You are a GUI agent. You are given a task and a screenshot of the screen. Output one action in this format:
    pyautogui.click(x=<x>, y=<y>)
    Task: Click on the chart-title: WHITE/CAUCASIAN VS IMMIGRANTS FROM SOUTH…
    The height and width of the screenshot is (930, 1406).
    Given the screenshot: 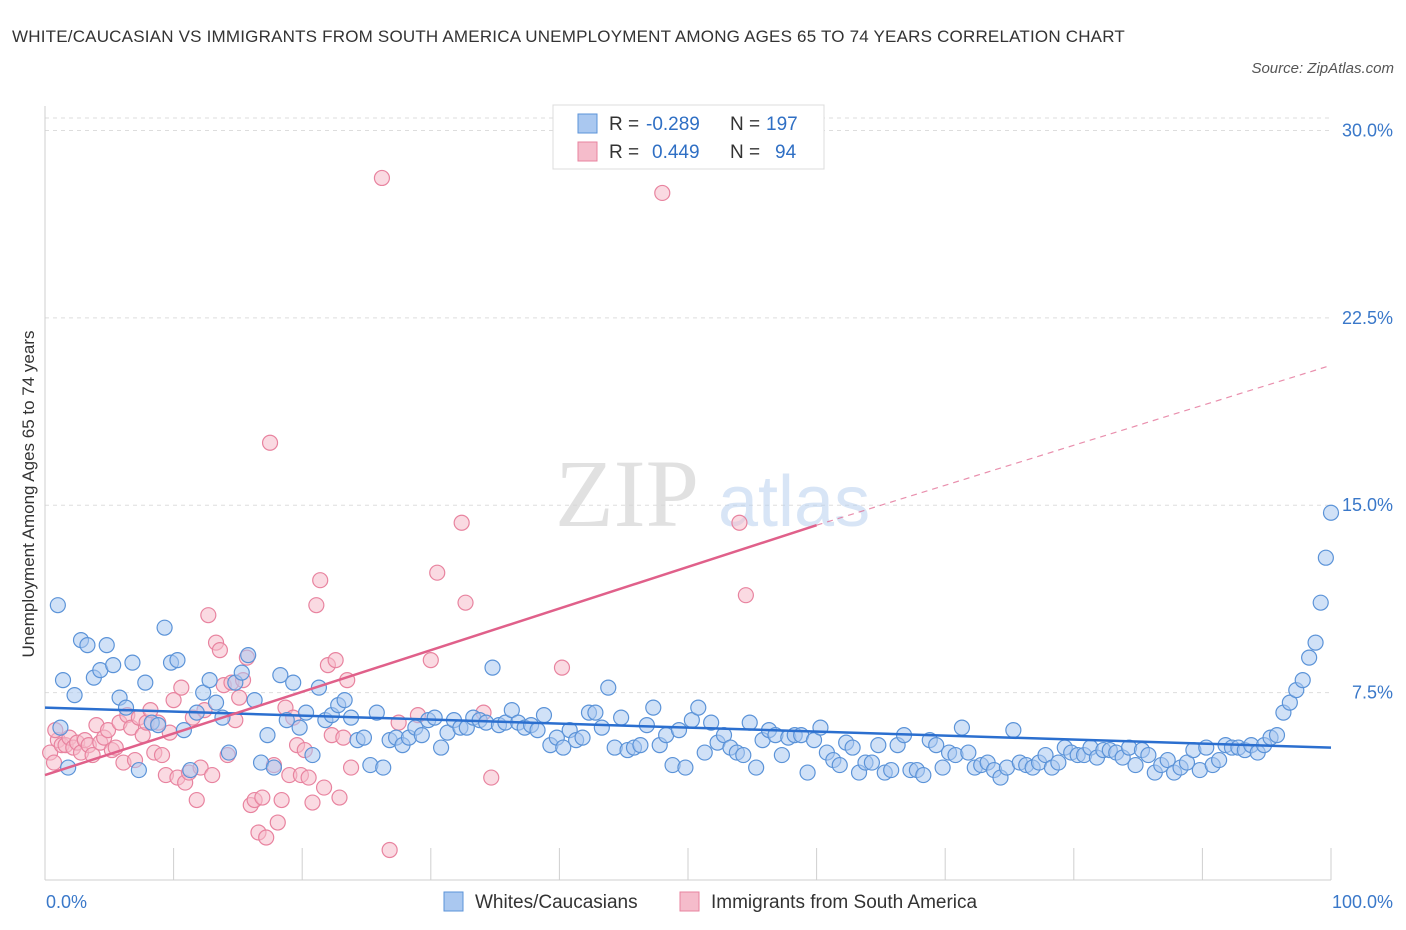 What is the action you would take?
    pyautogui.click(x=568, y=36)
    